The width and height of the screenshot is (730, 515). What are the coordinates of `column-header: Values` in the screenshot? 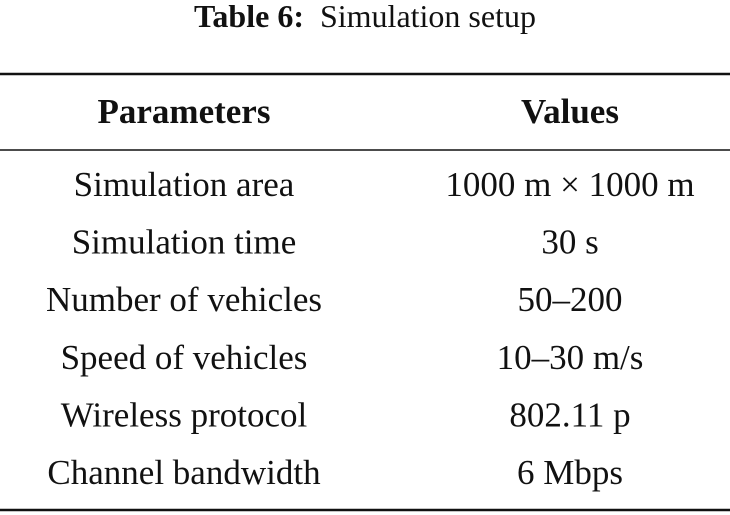 It's located at (570, 111).